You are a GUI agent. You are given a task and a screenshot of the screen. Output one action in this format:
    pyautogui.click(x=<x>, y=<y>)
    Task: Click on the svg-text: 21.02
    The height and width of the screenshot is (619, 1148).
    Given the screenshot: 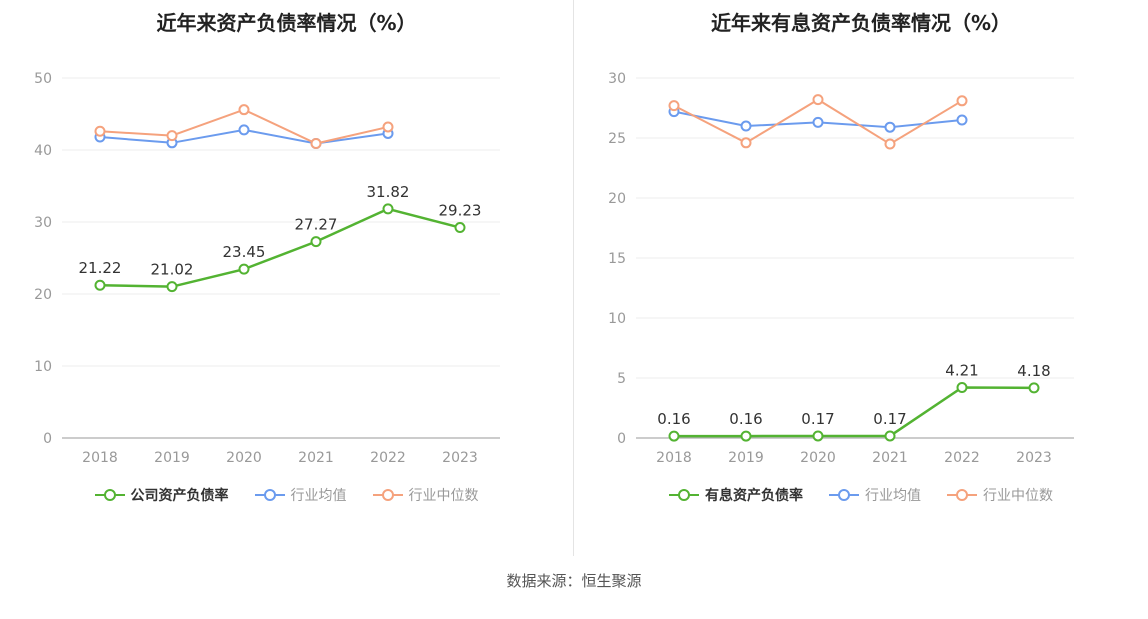 What is the action you would take?
    pyautogui.click(x=171, y=270)
    